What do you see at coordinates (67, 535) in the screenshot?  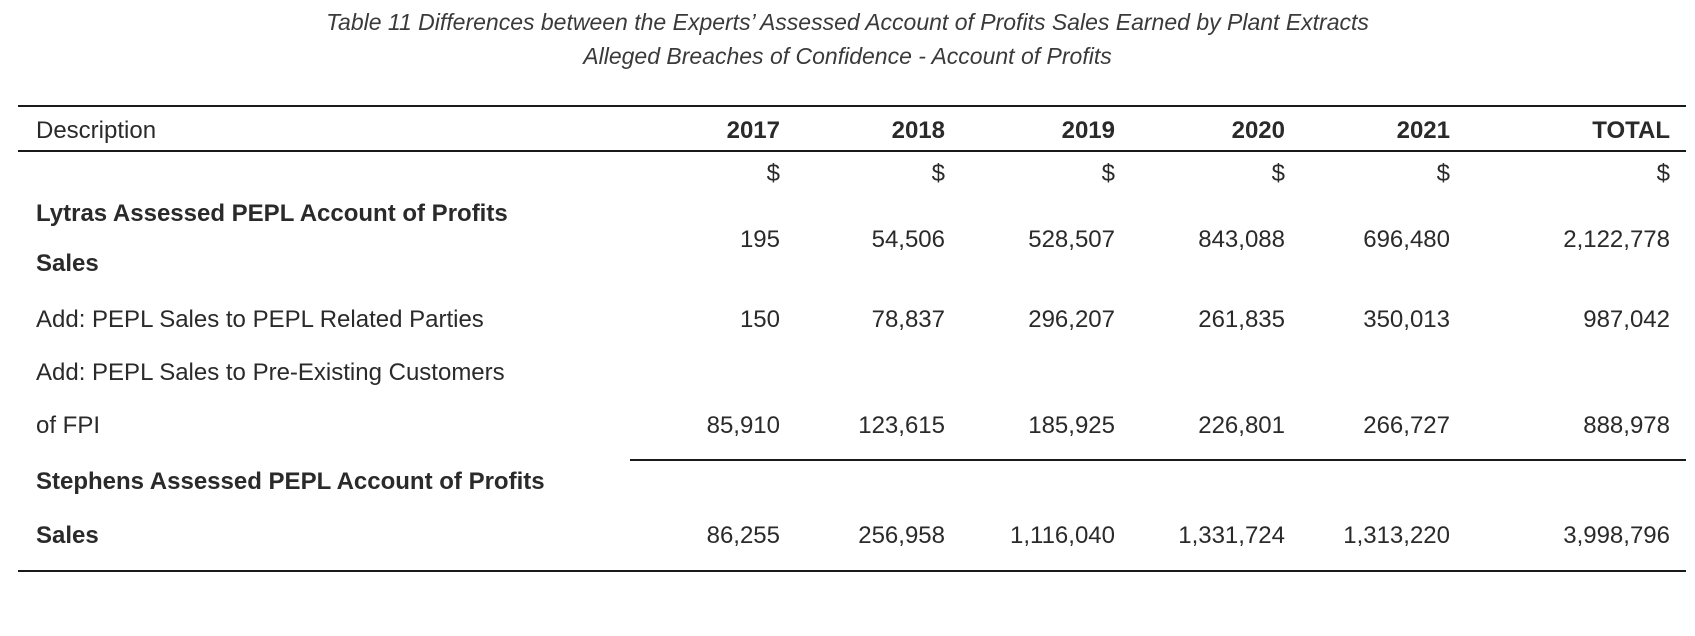 I see `row-stephens-label-line2: Sales` at bounding box center [67, 535].